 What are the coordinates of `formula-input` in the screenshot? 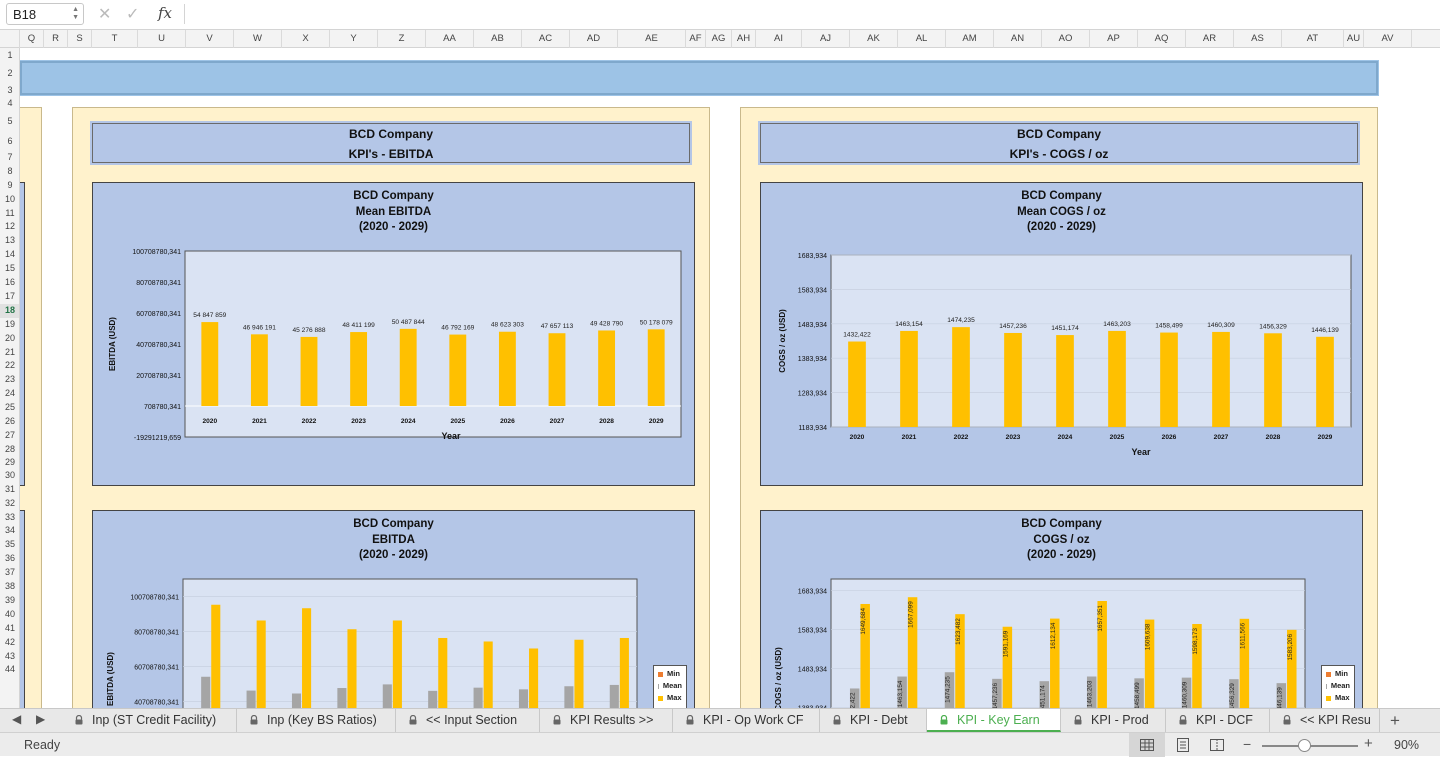 It's located at (811, 15).